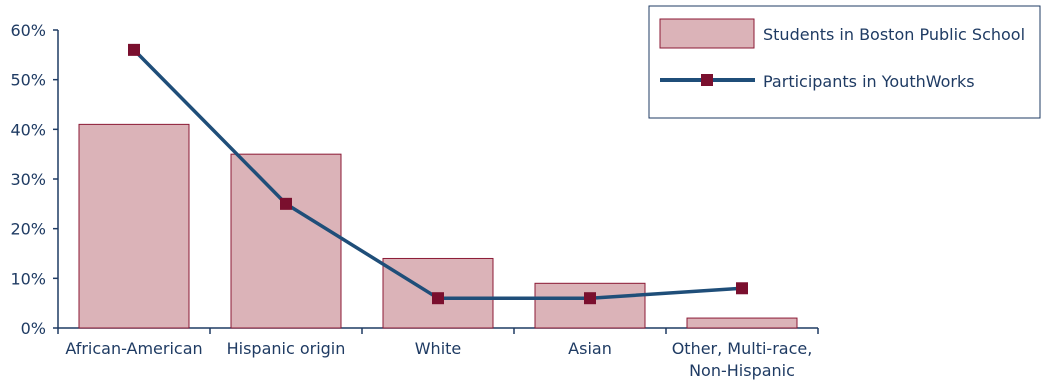  Describe the element at coordinates (286, 348) in the screenshot. I see `x-tick-label: Hispanic origin` at that location.